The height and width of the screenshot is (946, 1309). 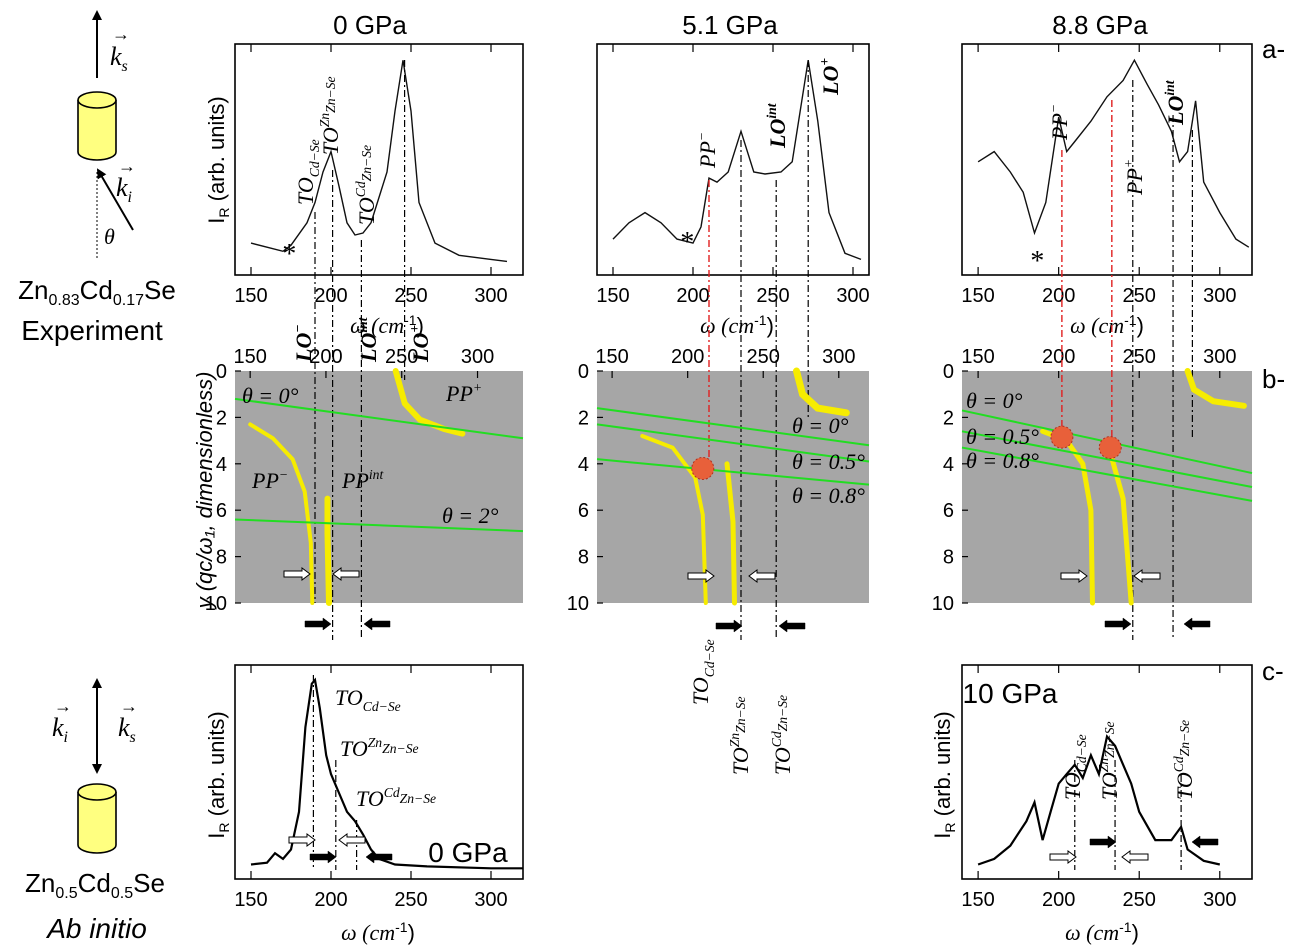 I want to click on x-tick-label-2-1: 200, so click(x=1058, y=296).